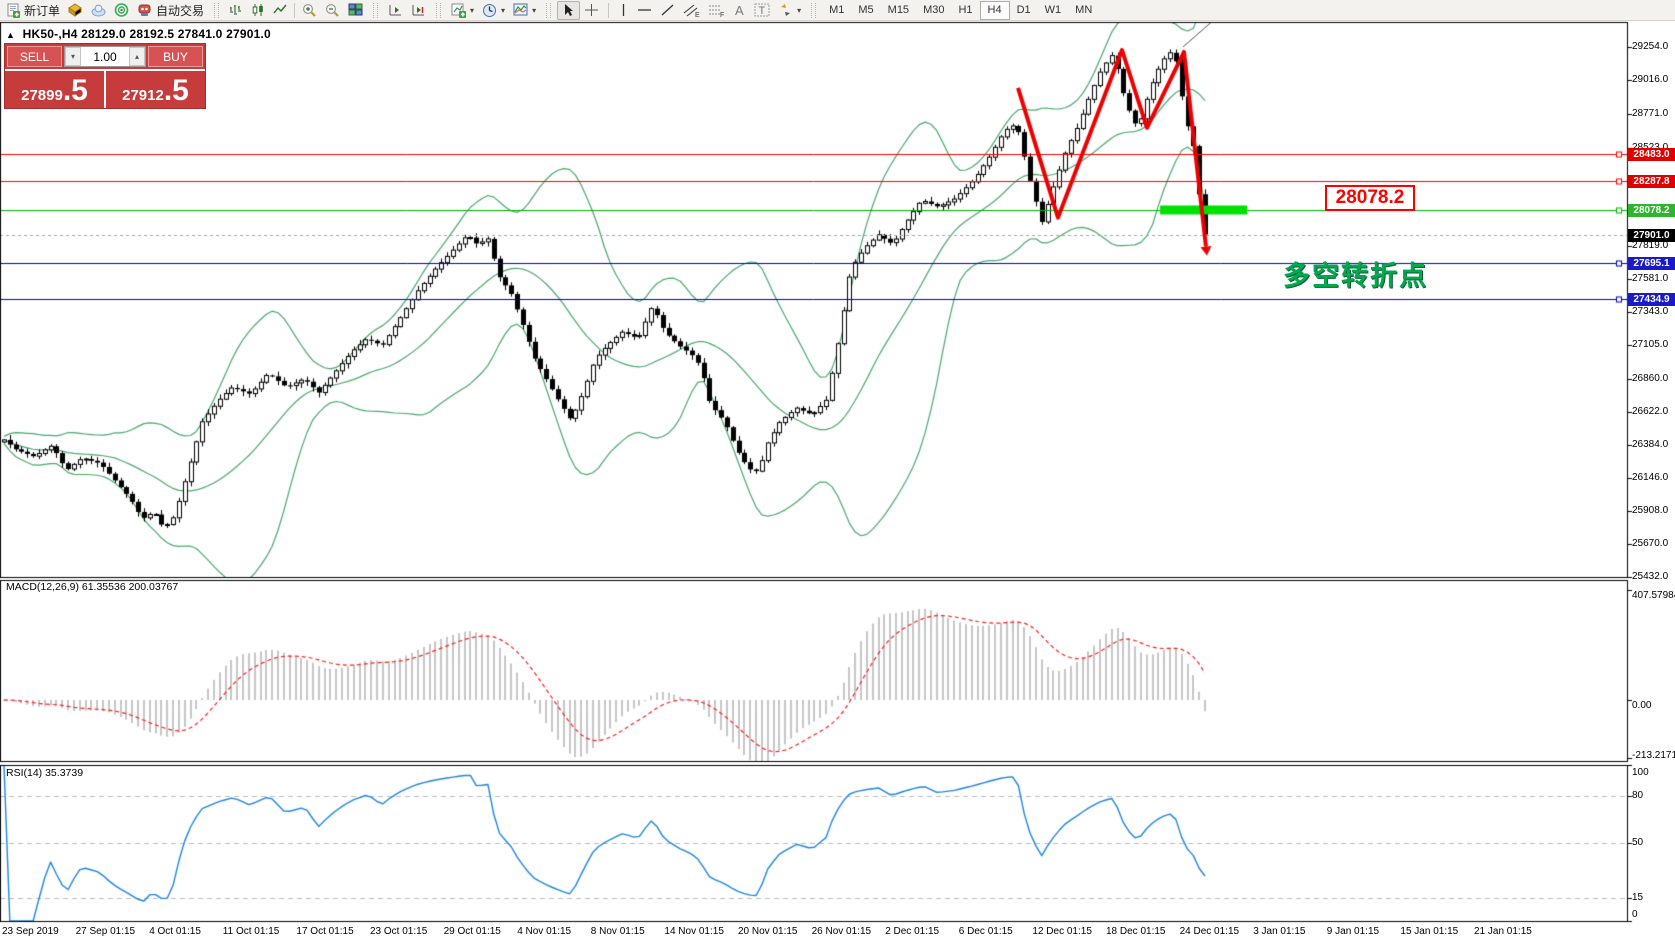 This screenshot has width=1675, height=942. Describe the element at coordinates (1651, 210) in the screenshot. I see `price-level-flag: 28078.2` at that location.